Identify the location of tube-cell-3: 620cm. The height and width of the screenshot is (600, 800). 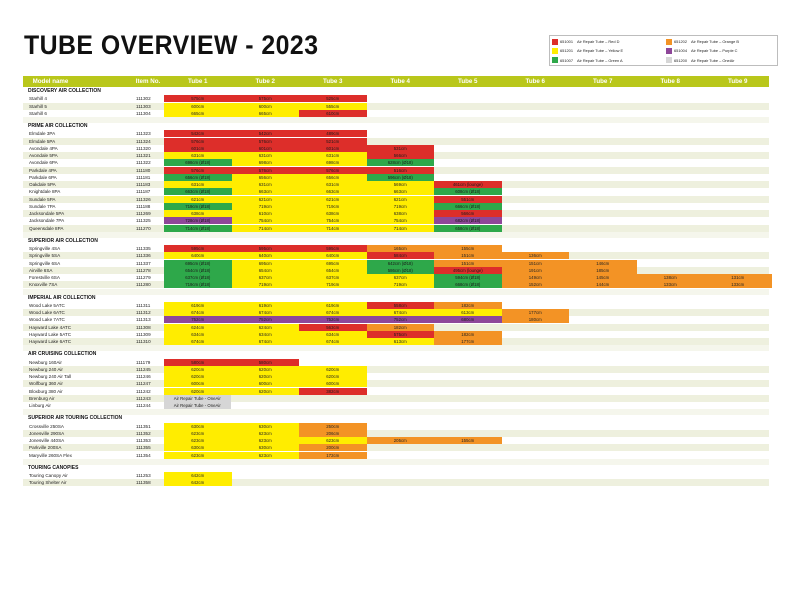
(333, 369).